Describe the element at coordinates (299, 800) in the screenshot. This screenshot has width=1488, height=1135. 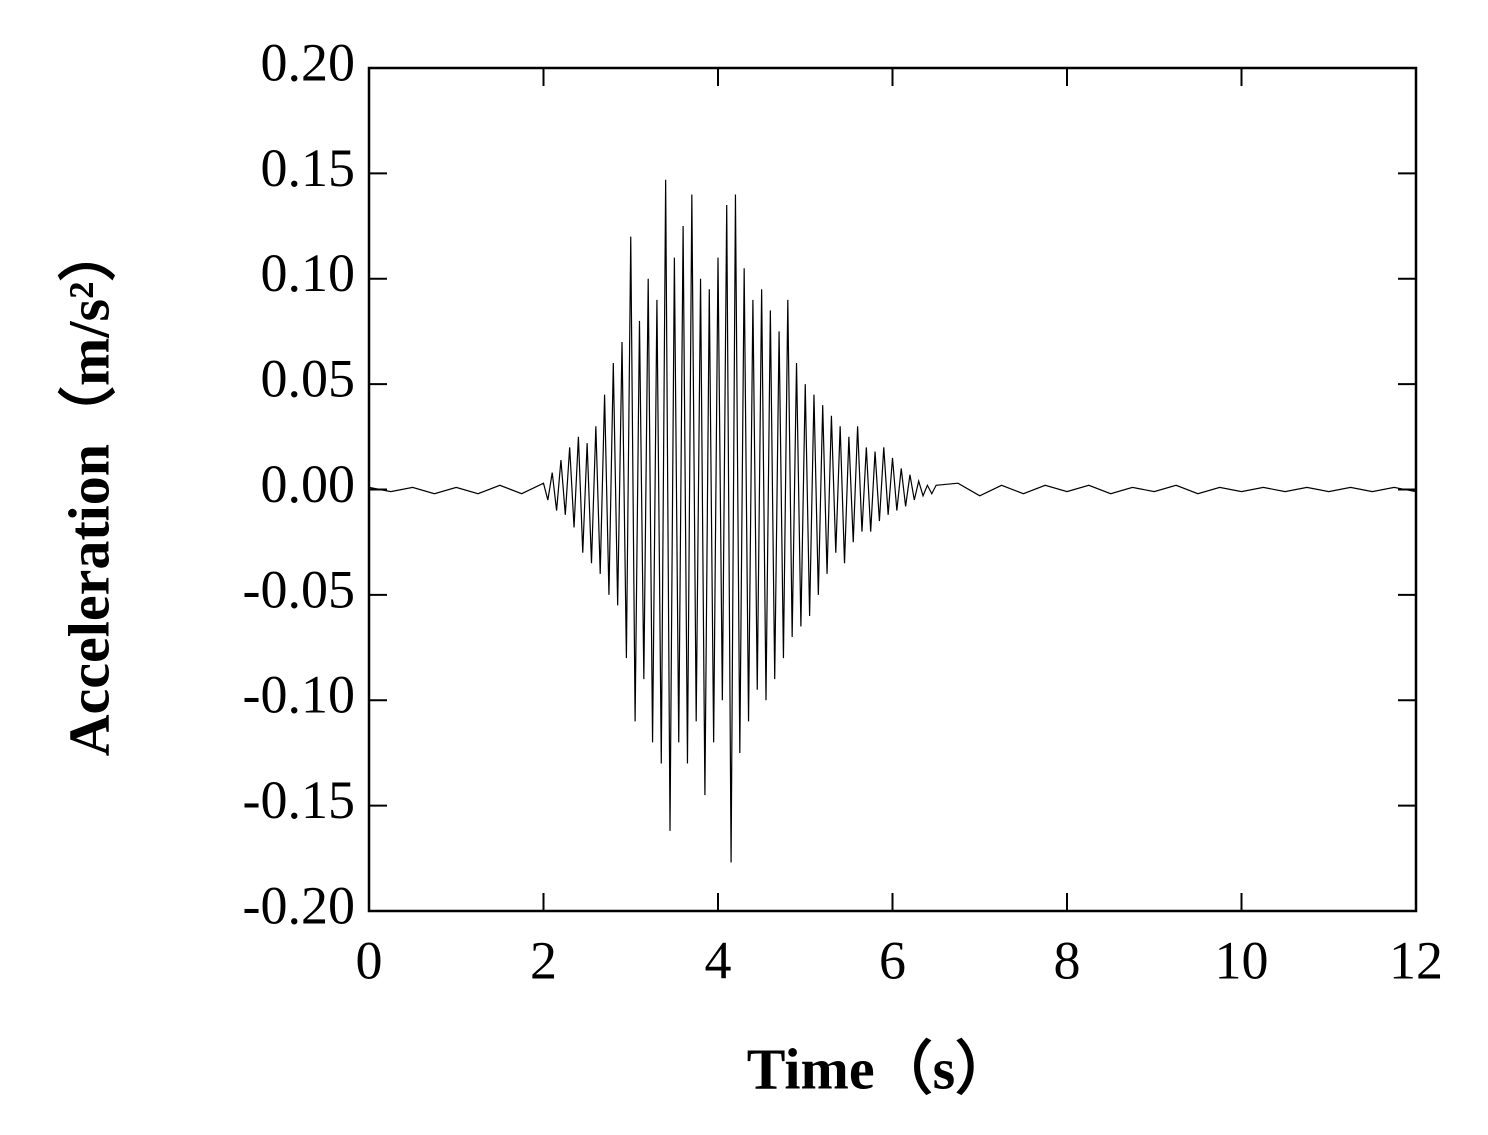
I see `y-tick-label: -0.15` at that location.